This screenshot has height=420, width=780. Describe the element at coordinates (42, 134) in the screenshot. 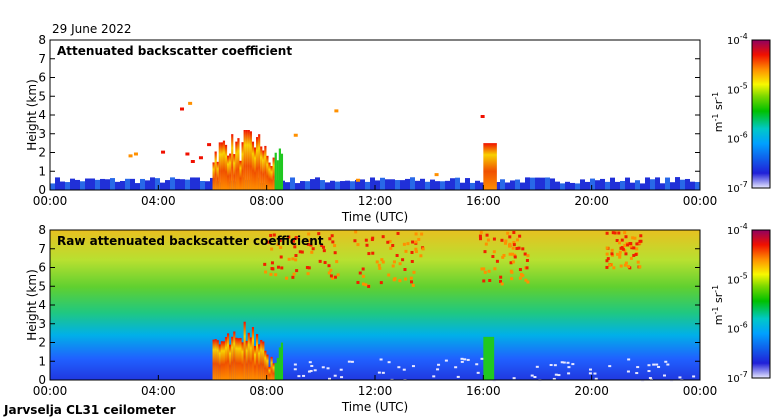

I see `y-tick-label: 3` at that location.